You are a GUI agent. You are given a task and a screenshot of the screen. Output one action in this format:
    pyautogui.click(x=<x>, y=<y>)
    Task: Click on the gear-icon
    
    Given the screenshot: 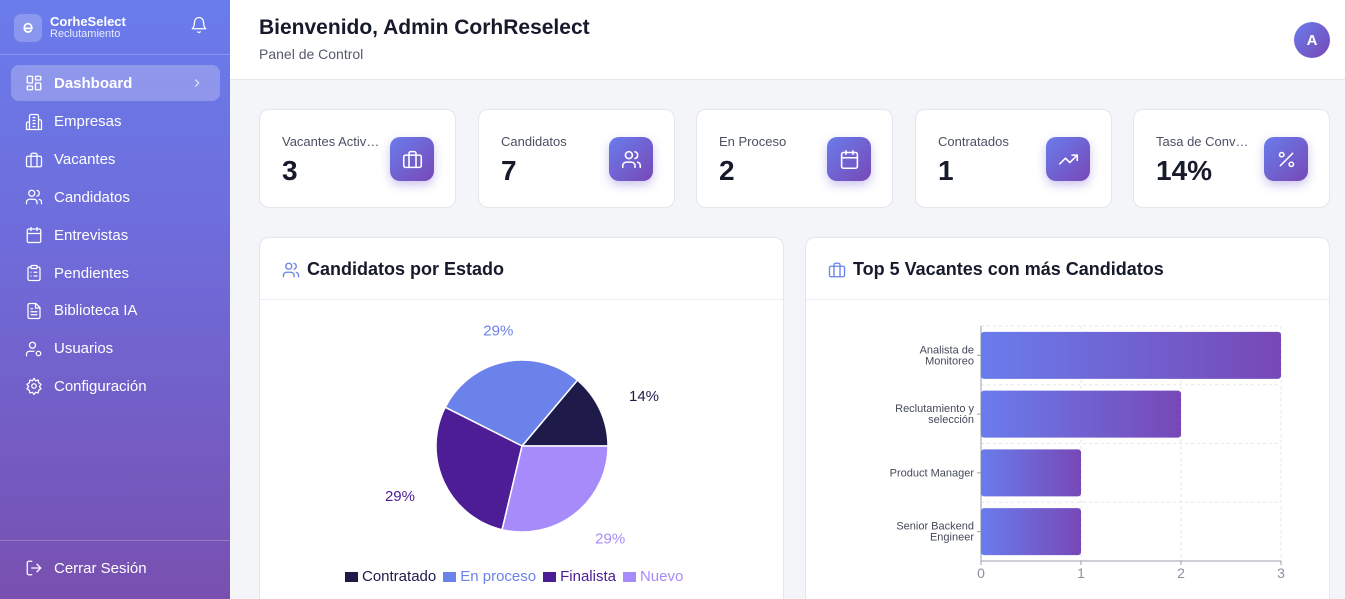 What is the action you would take?
    pyautogui.click(x=34, y=386)
    